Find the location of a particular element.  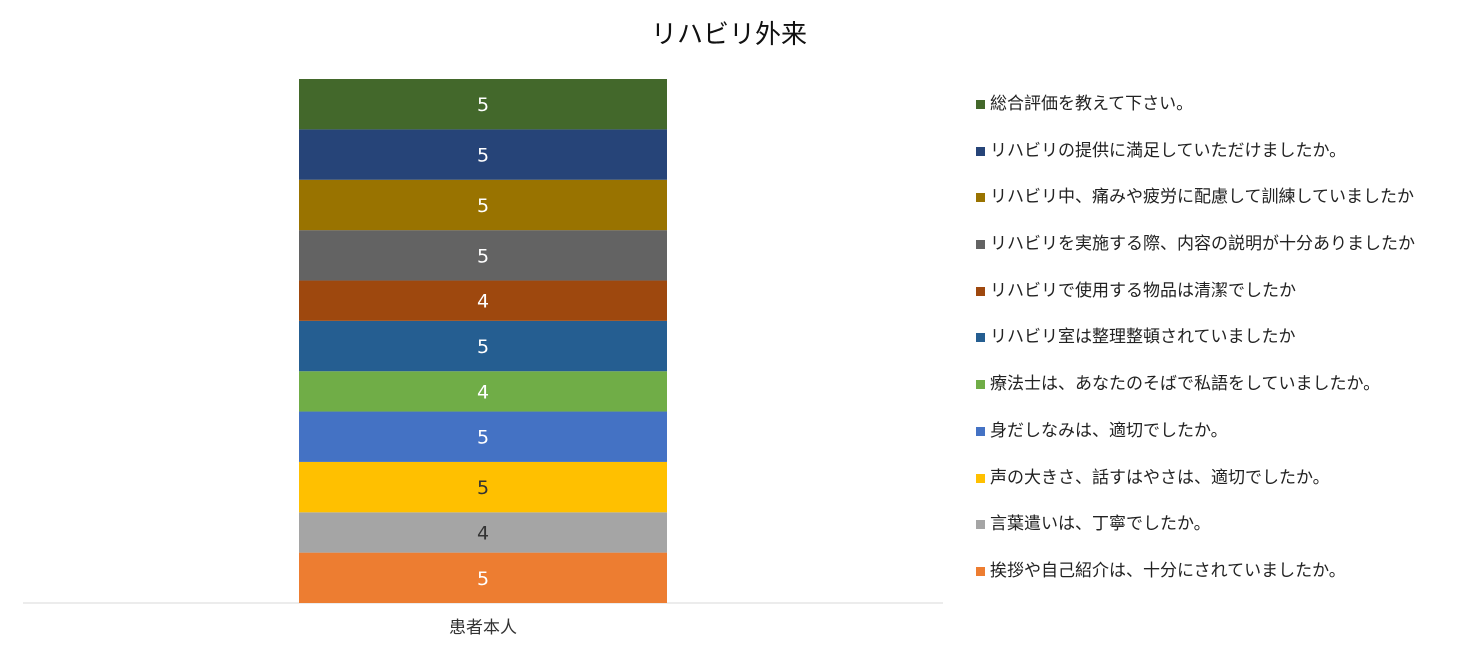

legend-item-1: 総合評価を教えて下さい。 is located at coordinates (1212, 104).